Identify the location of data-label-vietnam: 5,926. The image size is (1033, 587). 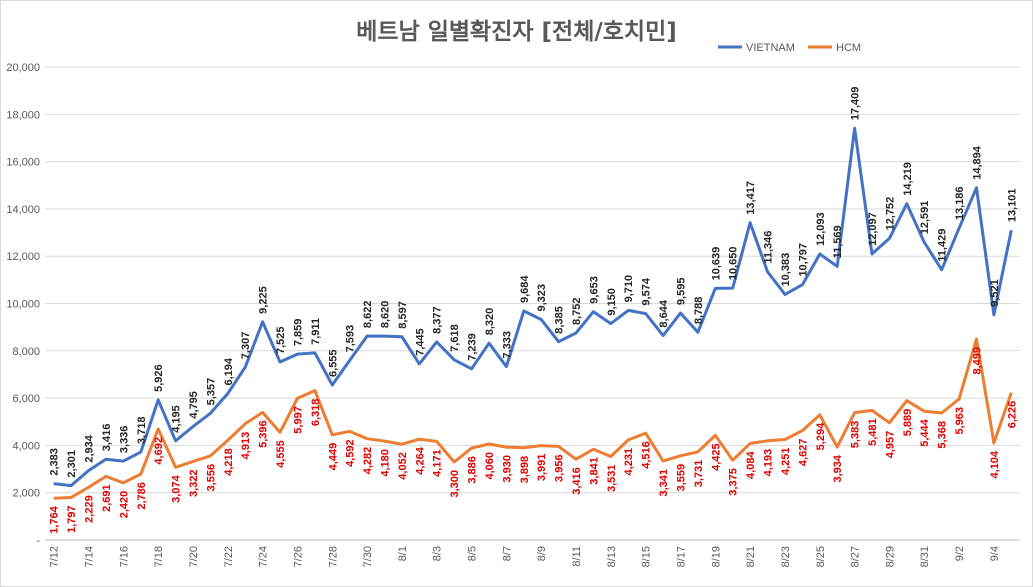
(159, 378).